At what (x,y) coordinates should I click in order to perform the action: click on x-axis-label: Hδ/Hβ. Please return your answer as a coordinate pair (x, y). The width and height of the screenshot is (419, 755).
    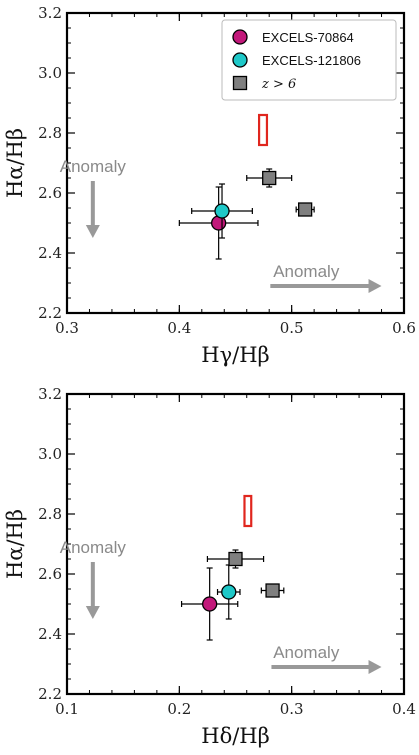
    Looking at the image, I should click on (235, 736).